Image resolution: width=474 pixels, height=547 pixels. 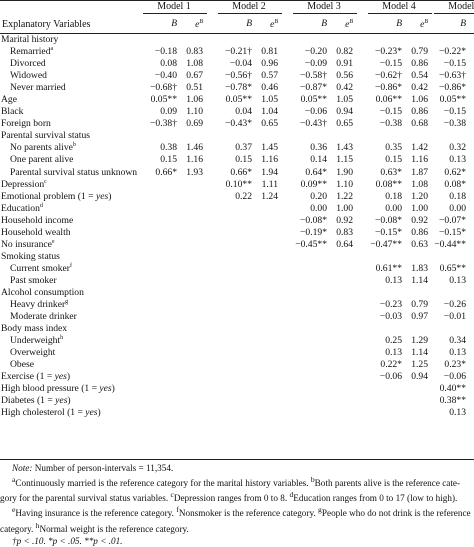 I want to click on odds-cell: 1.41, so click(x=461, y=341).